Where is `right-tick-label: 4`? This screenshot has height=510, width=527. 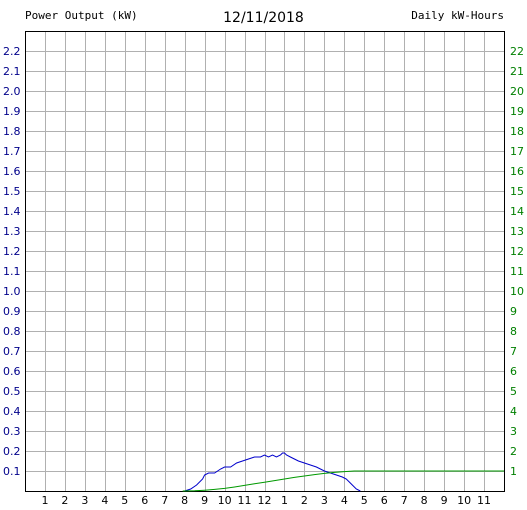 right-tick-label: 4 is located at coordinates (513, 411).